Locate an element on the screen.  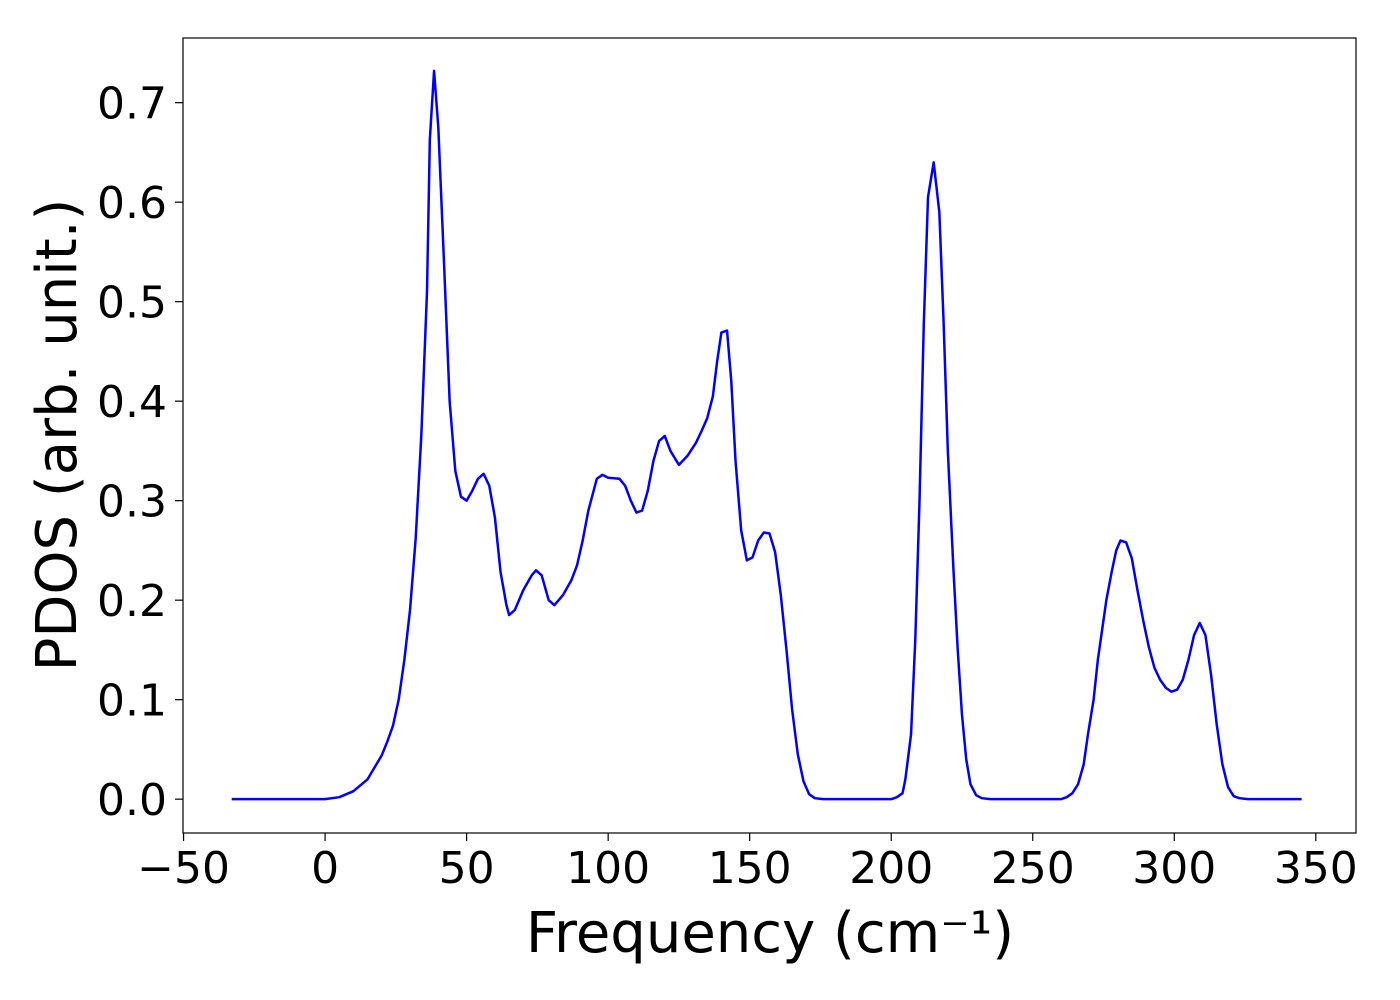
x-tick-label: −50 is located at coordinates (183, 868).